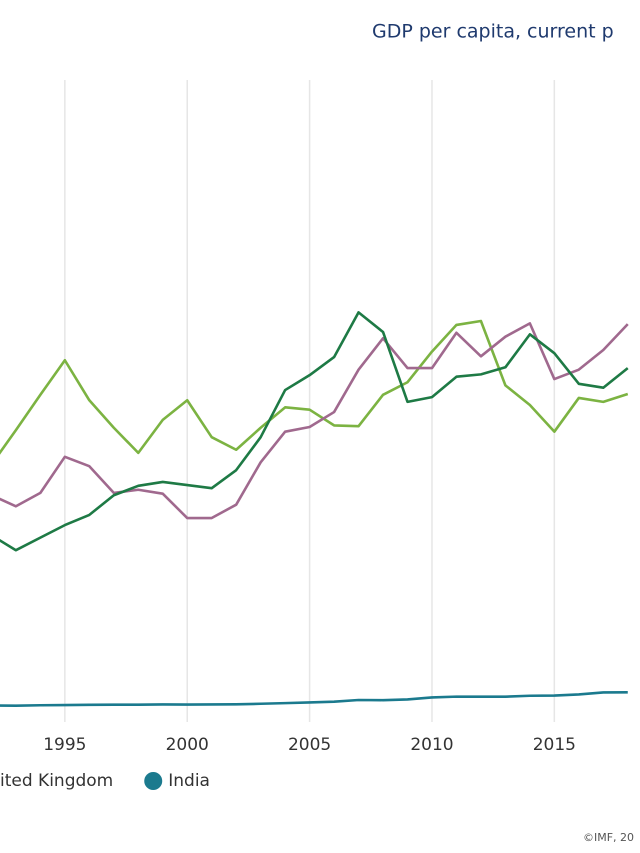  What do you see at coordinates (64, 745) in the screenshot?
I see `x-tick-label: 1995` at bounding box center [64, 745].